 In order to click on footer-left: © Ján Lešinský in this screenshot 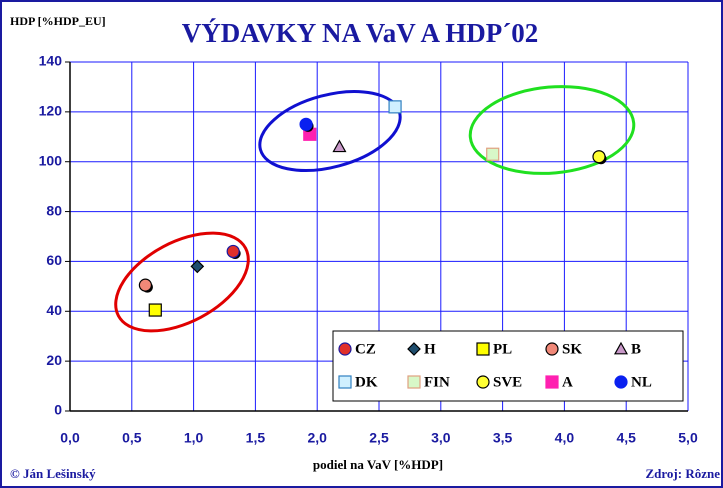, I will do `click(53, 473)`.